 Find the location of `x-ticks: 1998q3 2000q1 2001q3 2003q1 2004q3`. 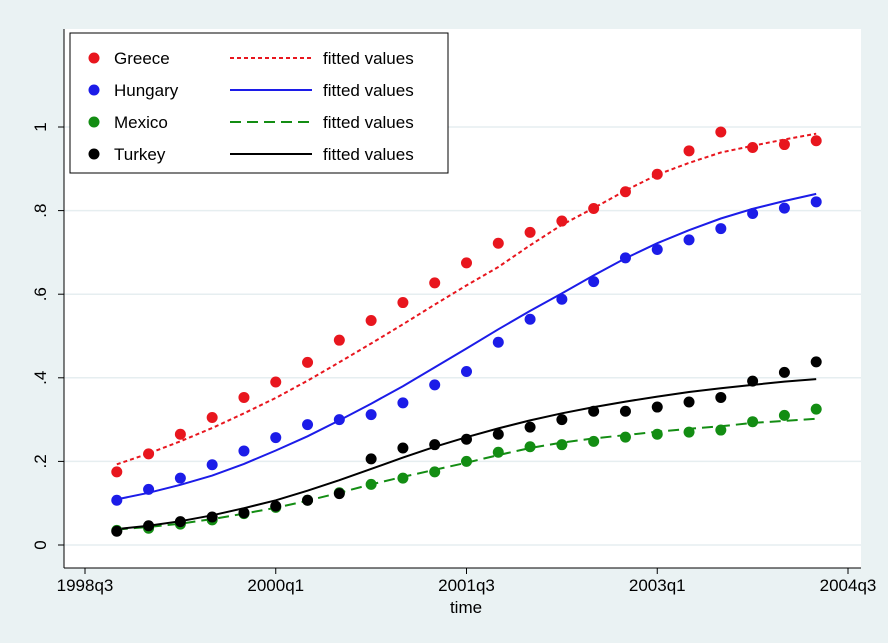

x-ticks: 1998q3 2000q1 2001q3 2003q1 2004q3 is located at coordinates (467, 581).